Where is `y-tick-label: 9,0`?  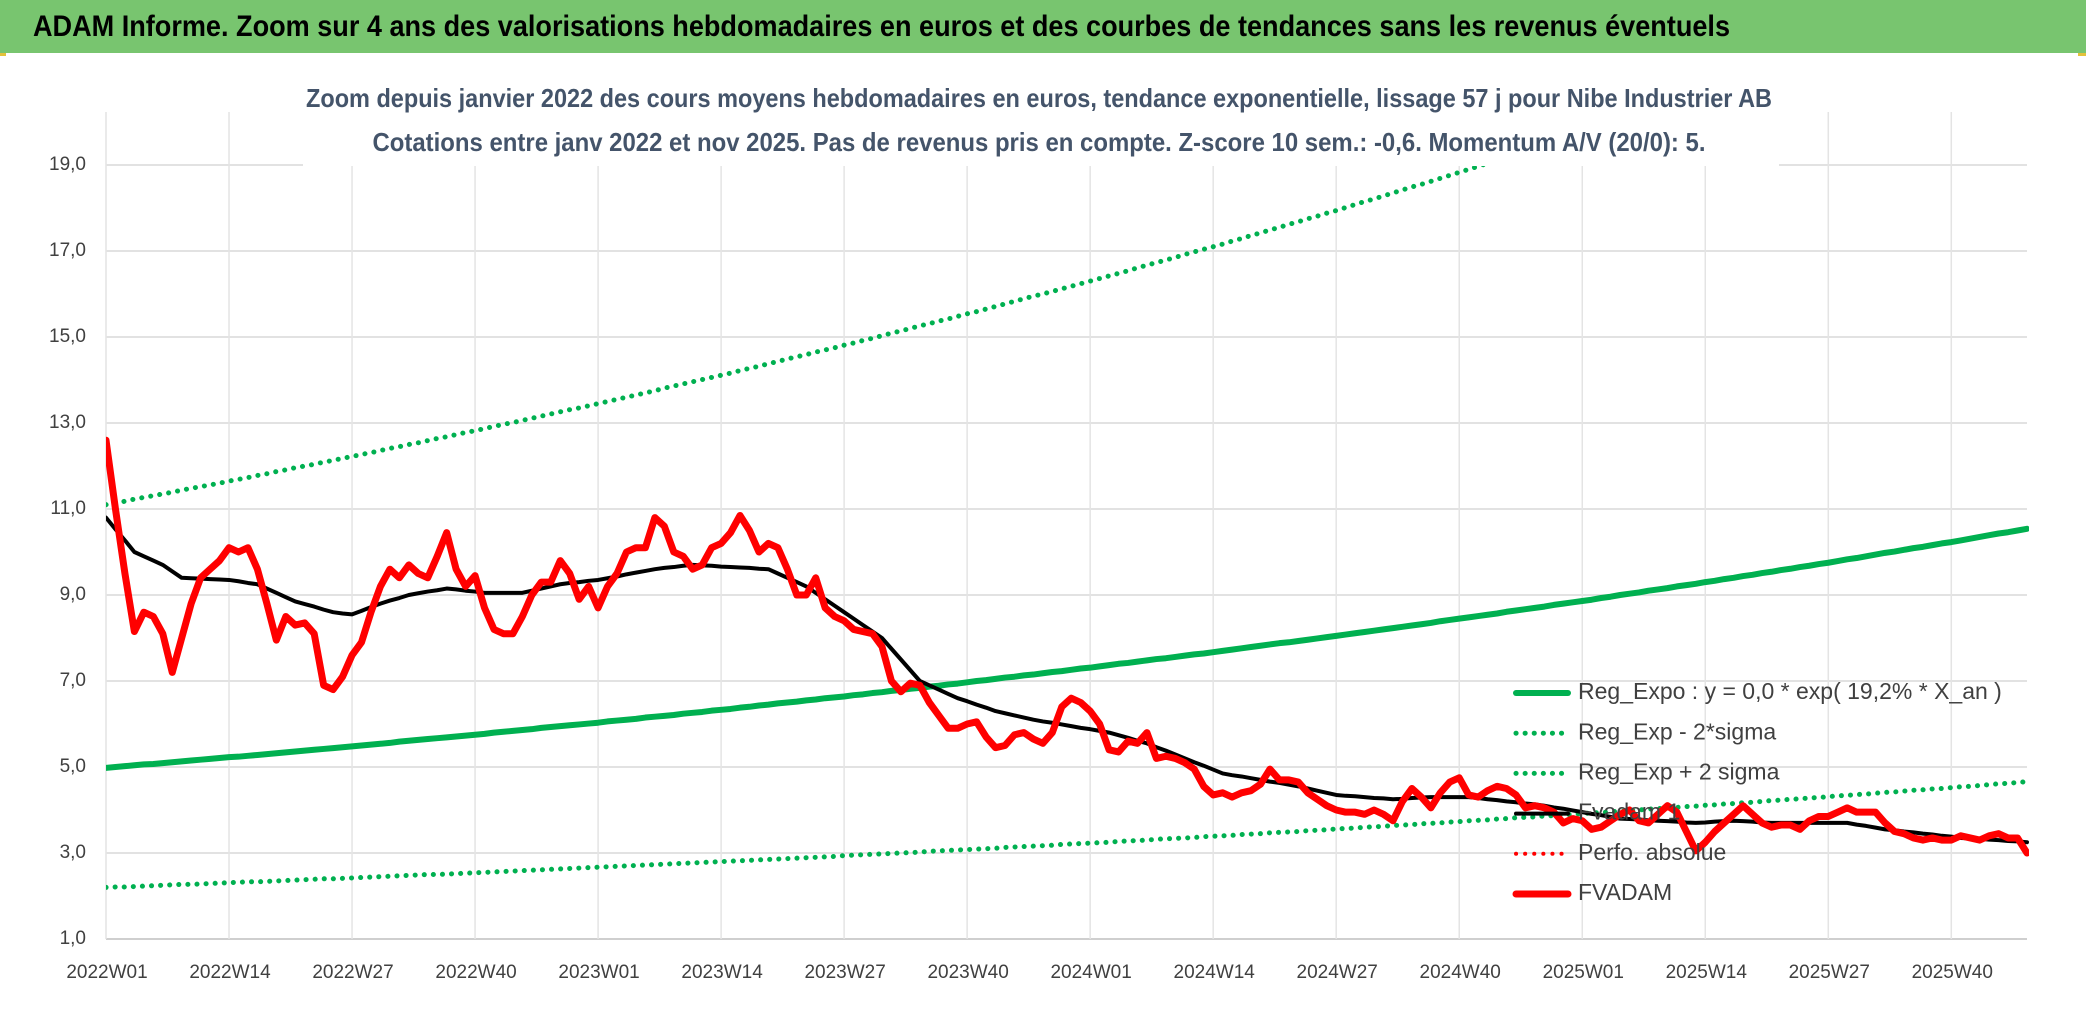
y-tick-label: 9,0 is located at coordinates (73, 594).